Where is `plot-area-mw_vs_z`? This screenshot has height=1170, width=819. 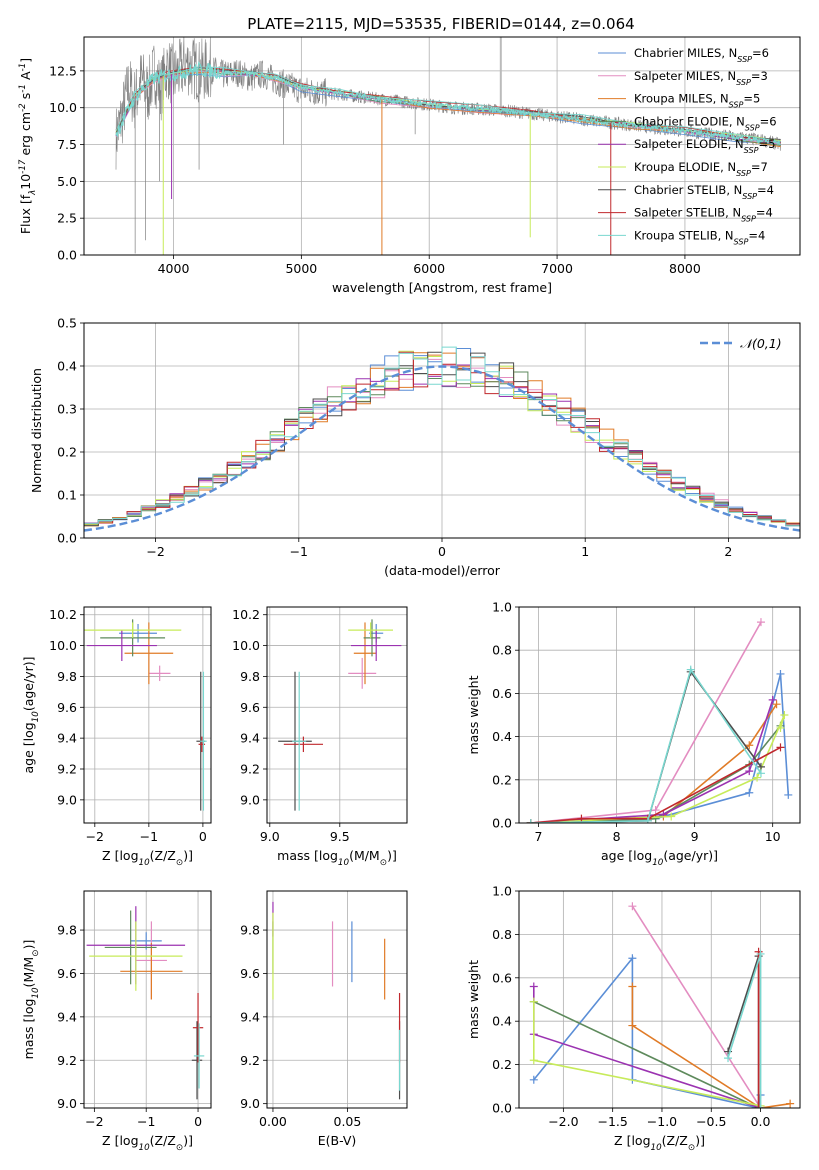
plot-area-mw_vs_z is located at coordinates (662, 1005).